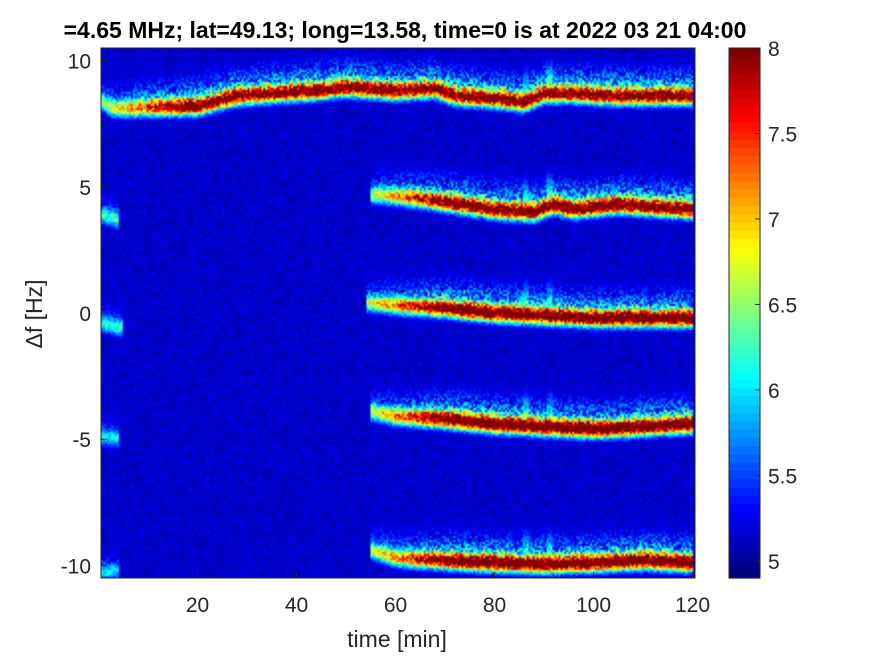 The width and height of the screenshot is (875, 656). I want to click on colorbar-tick-label: 6.5, so click(782, 305).